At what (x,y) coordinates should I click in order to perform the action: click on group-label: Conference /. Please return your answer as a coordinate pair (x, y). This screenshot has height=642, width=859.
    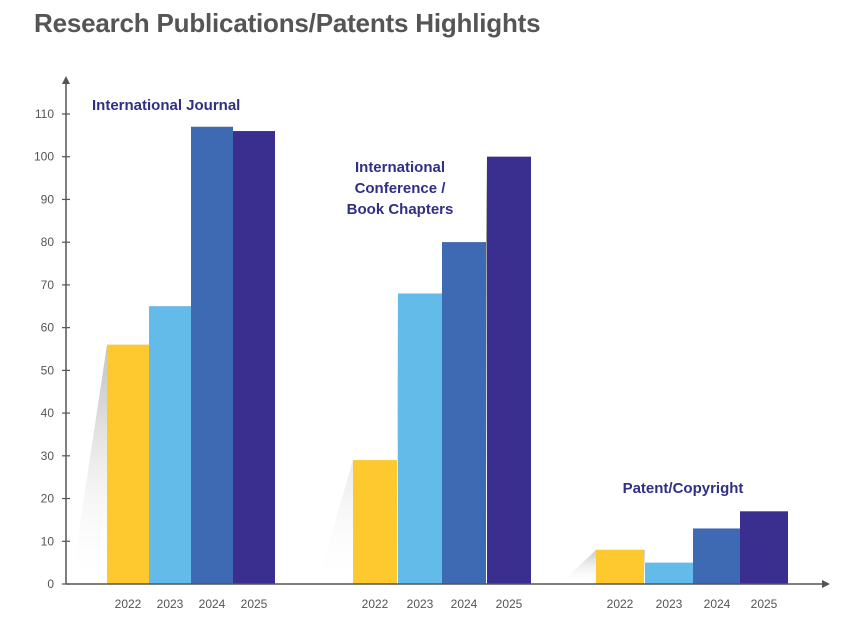
    Looking at the image, I should click on (401, 188).